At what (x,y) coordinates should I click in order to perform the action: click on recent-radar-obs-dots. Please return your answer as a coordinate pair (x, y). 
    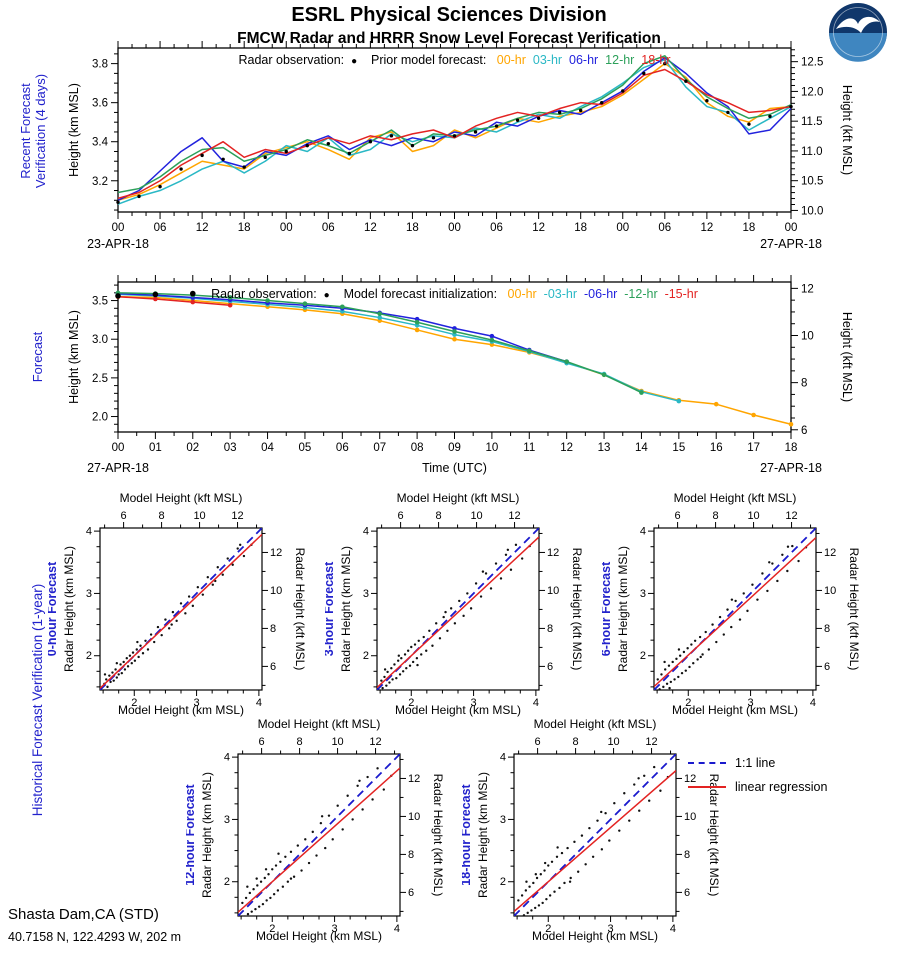
    Looking at the image, I should click on (454, 132).